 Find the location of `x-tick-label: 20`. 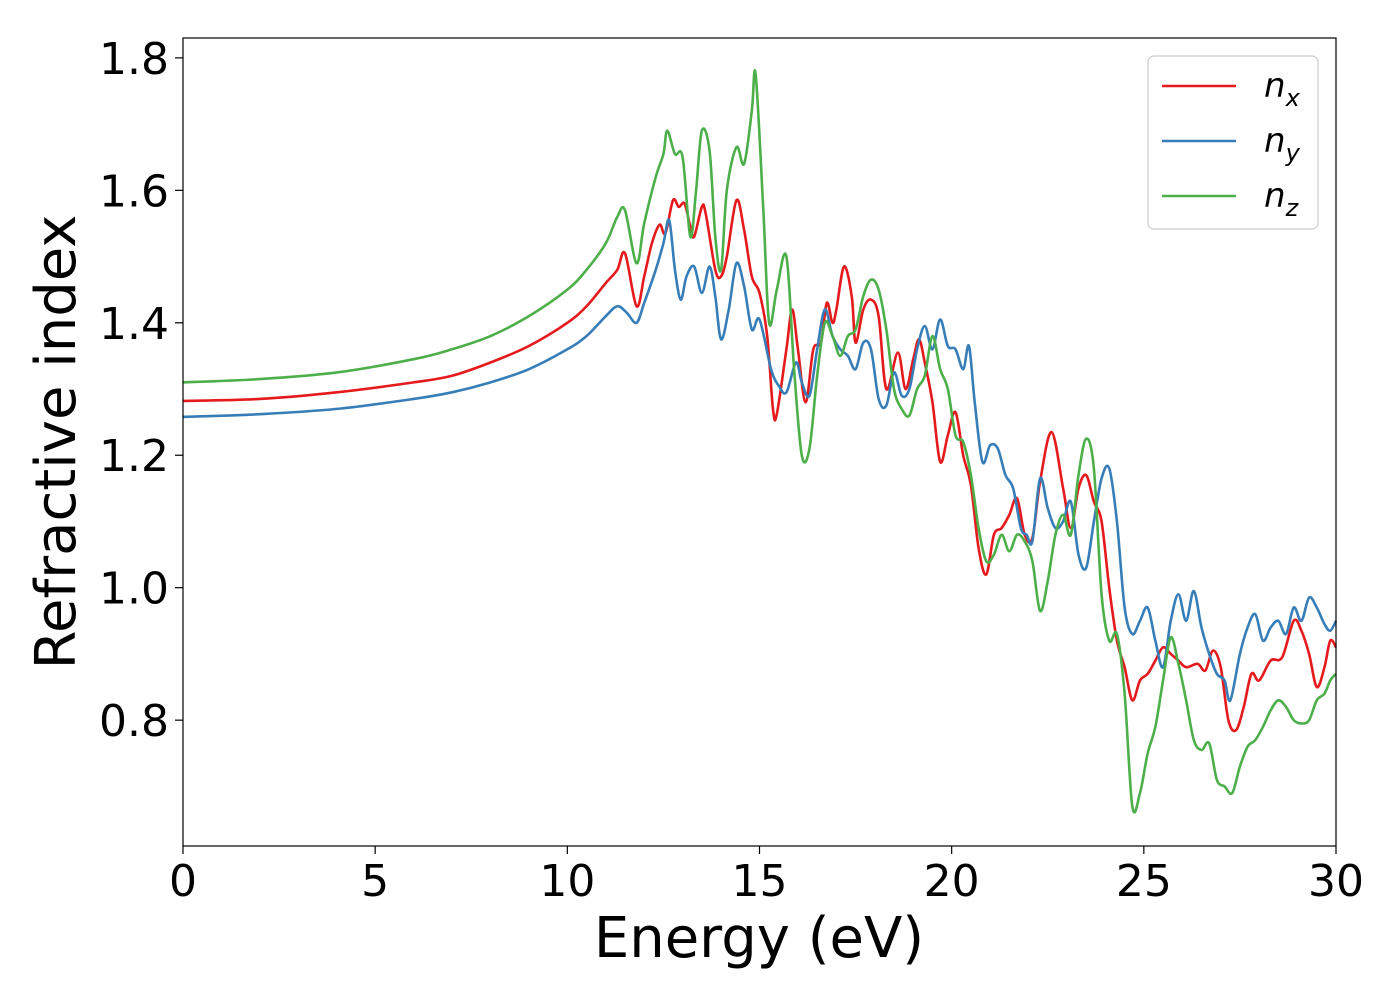

x-tick-label: 20 is located at coordinates (952, 881).